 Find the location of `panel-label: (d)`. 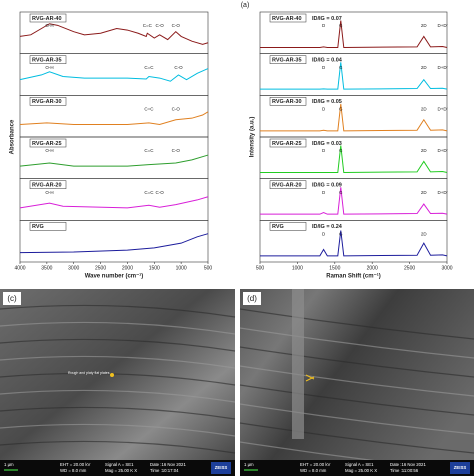

panel-label: (d) is located at coordinates (252, 298).